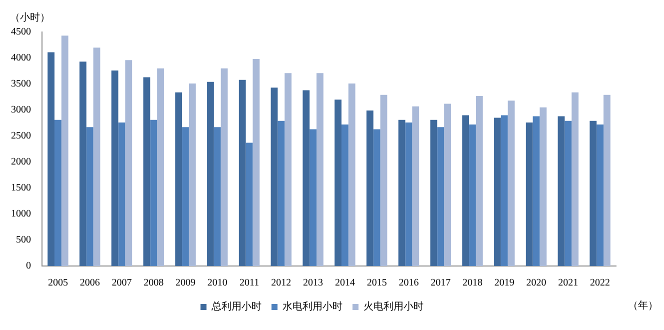  What do you see at coordinates (90, 283) in the screenshot?
I see `x-tick-label: 2006` at bounding box center [90, 283].